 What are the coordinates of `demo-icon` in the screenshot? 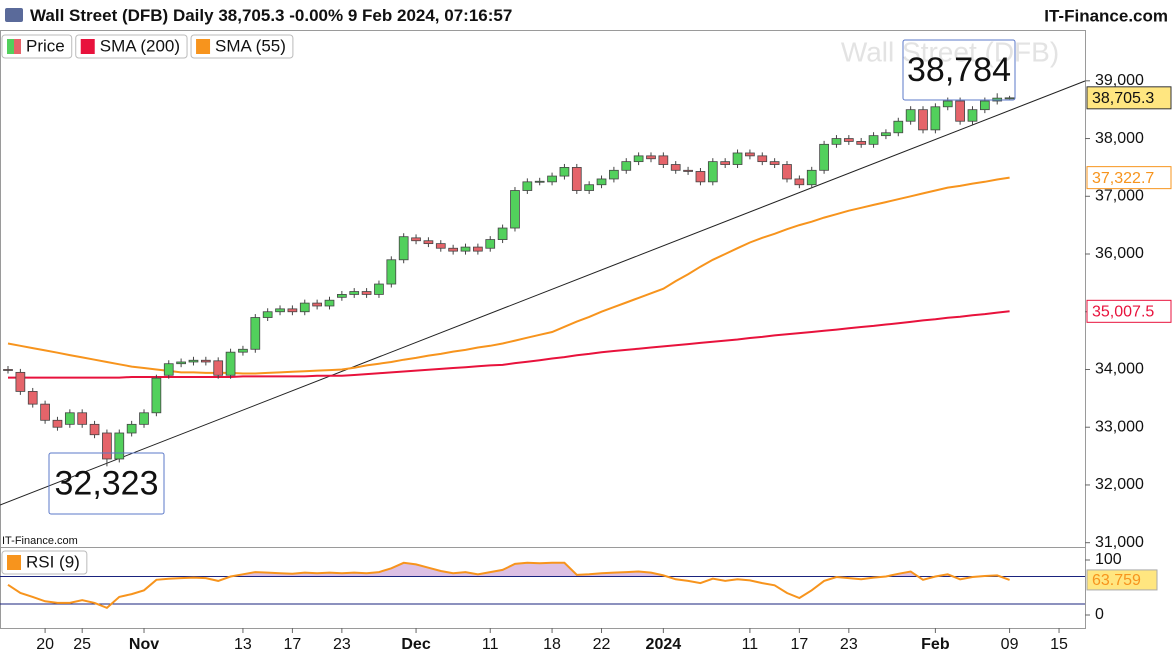 It's located at (14, 15).